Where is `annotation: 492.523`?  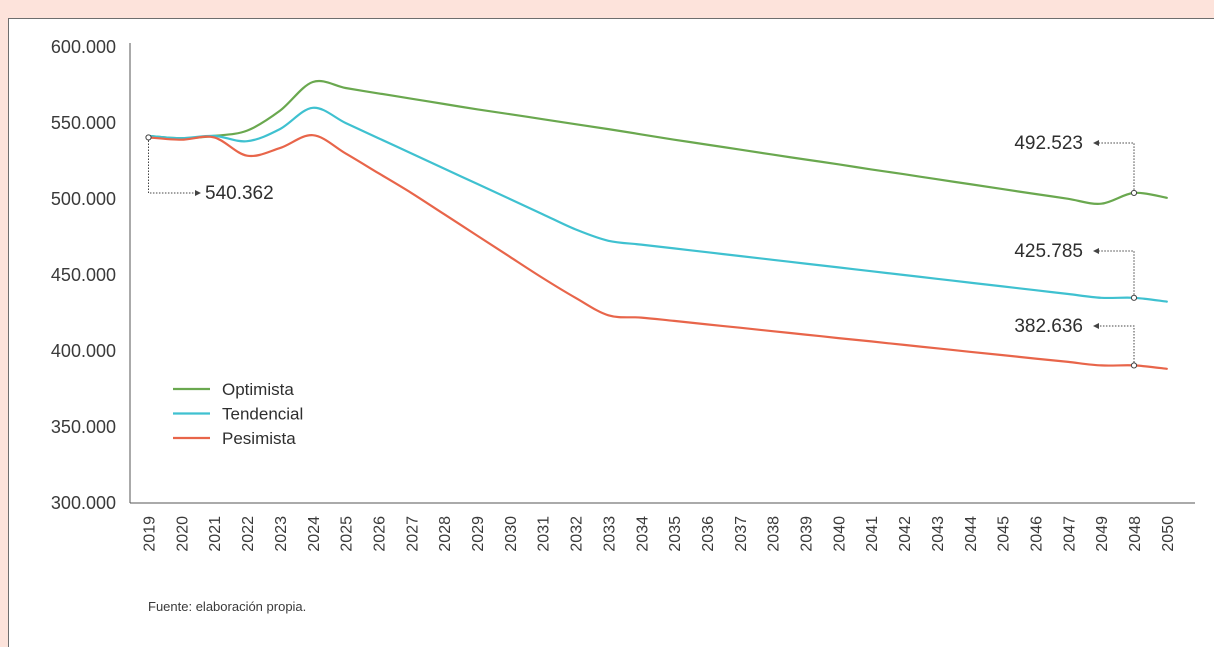
annotation: 492.523 is located at coordinates (1076, 165).